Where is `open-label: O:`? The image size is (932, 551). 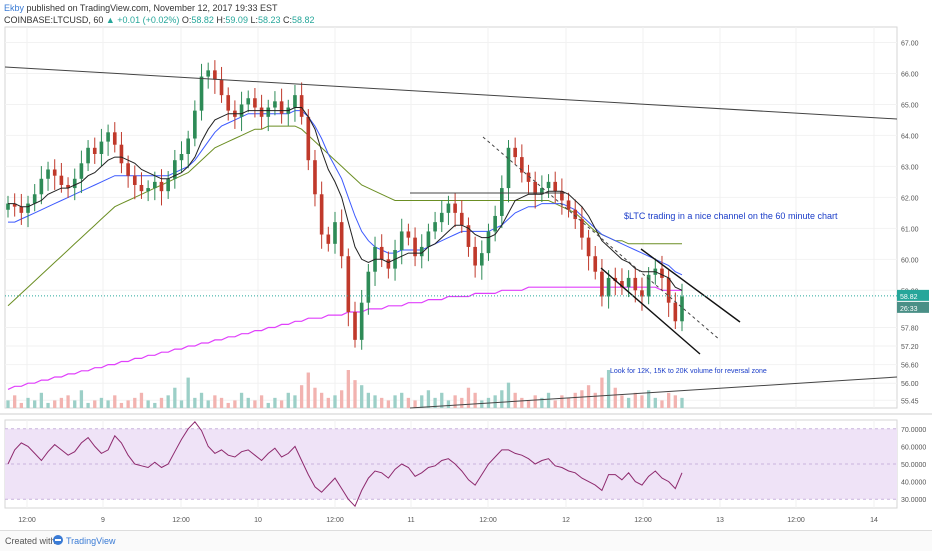 open-label: O: is located at coordinates (186, 20).